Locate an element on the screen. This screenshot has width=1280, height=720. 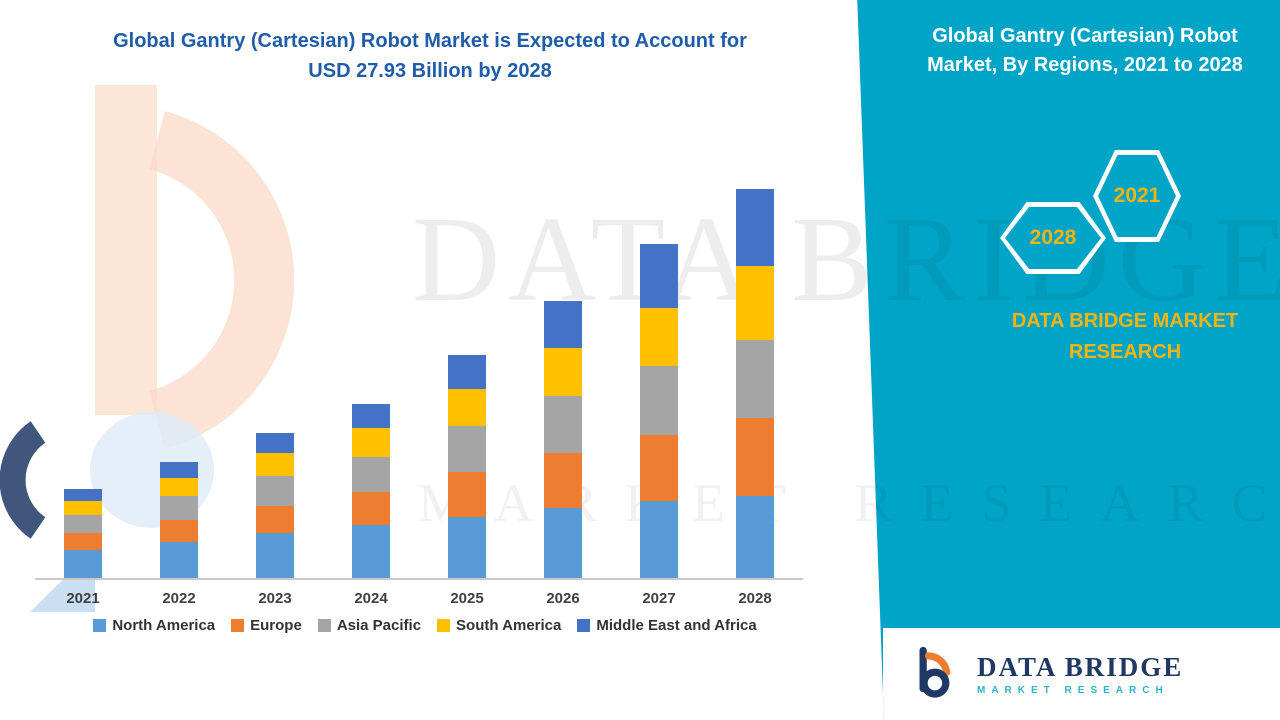
legend-item-south-america: South America is located at coordinates (499, 625).